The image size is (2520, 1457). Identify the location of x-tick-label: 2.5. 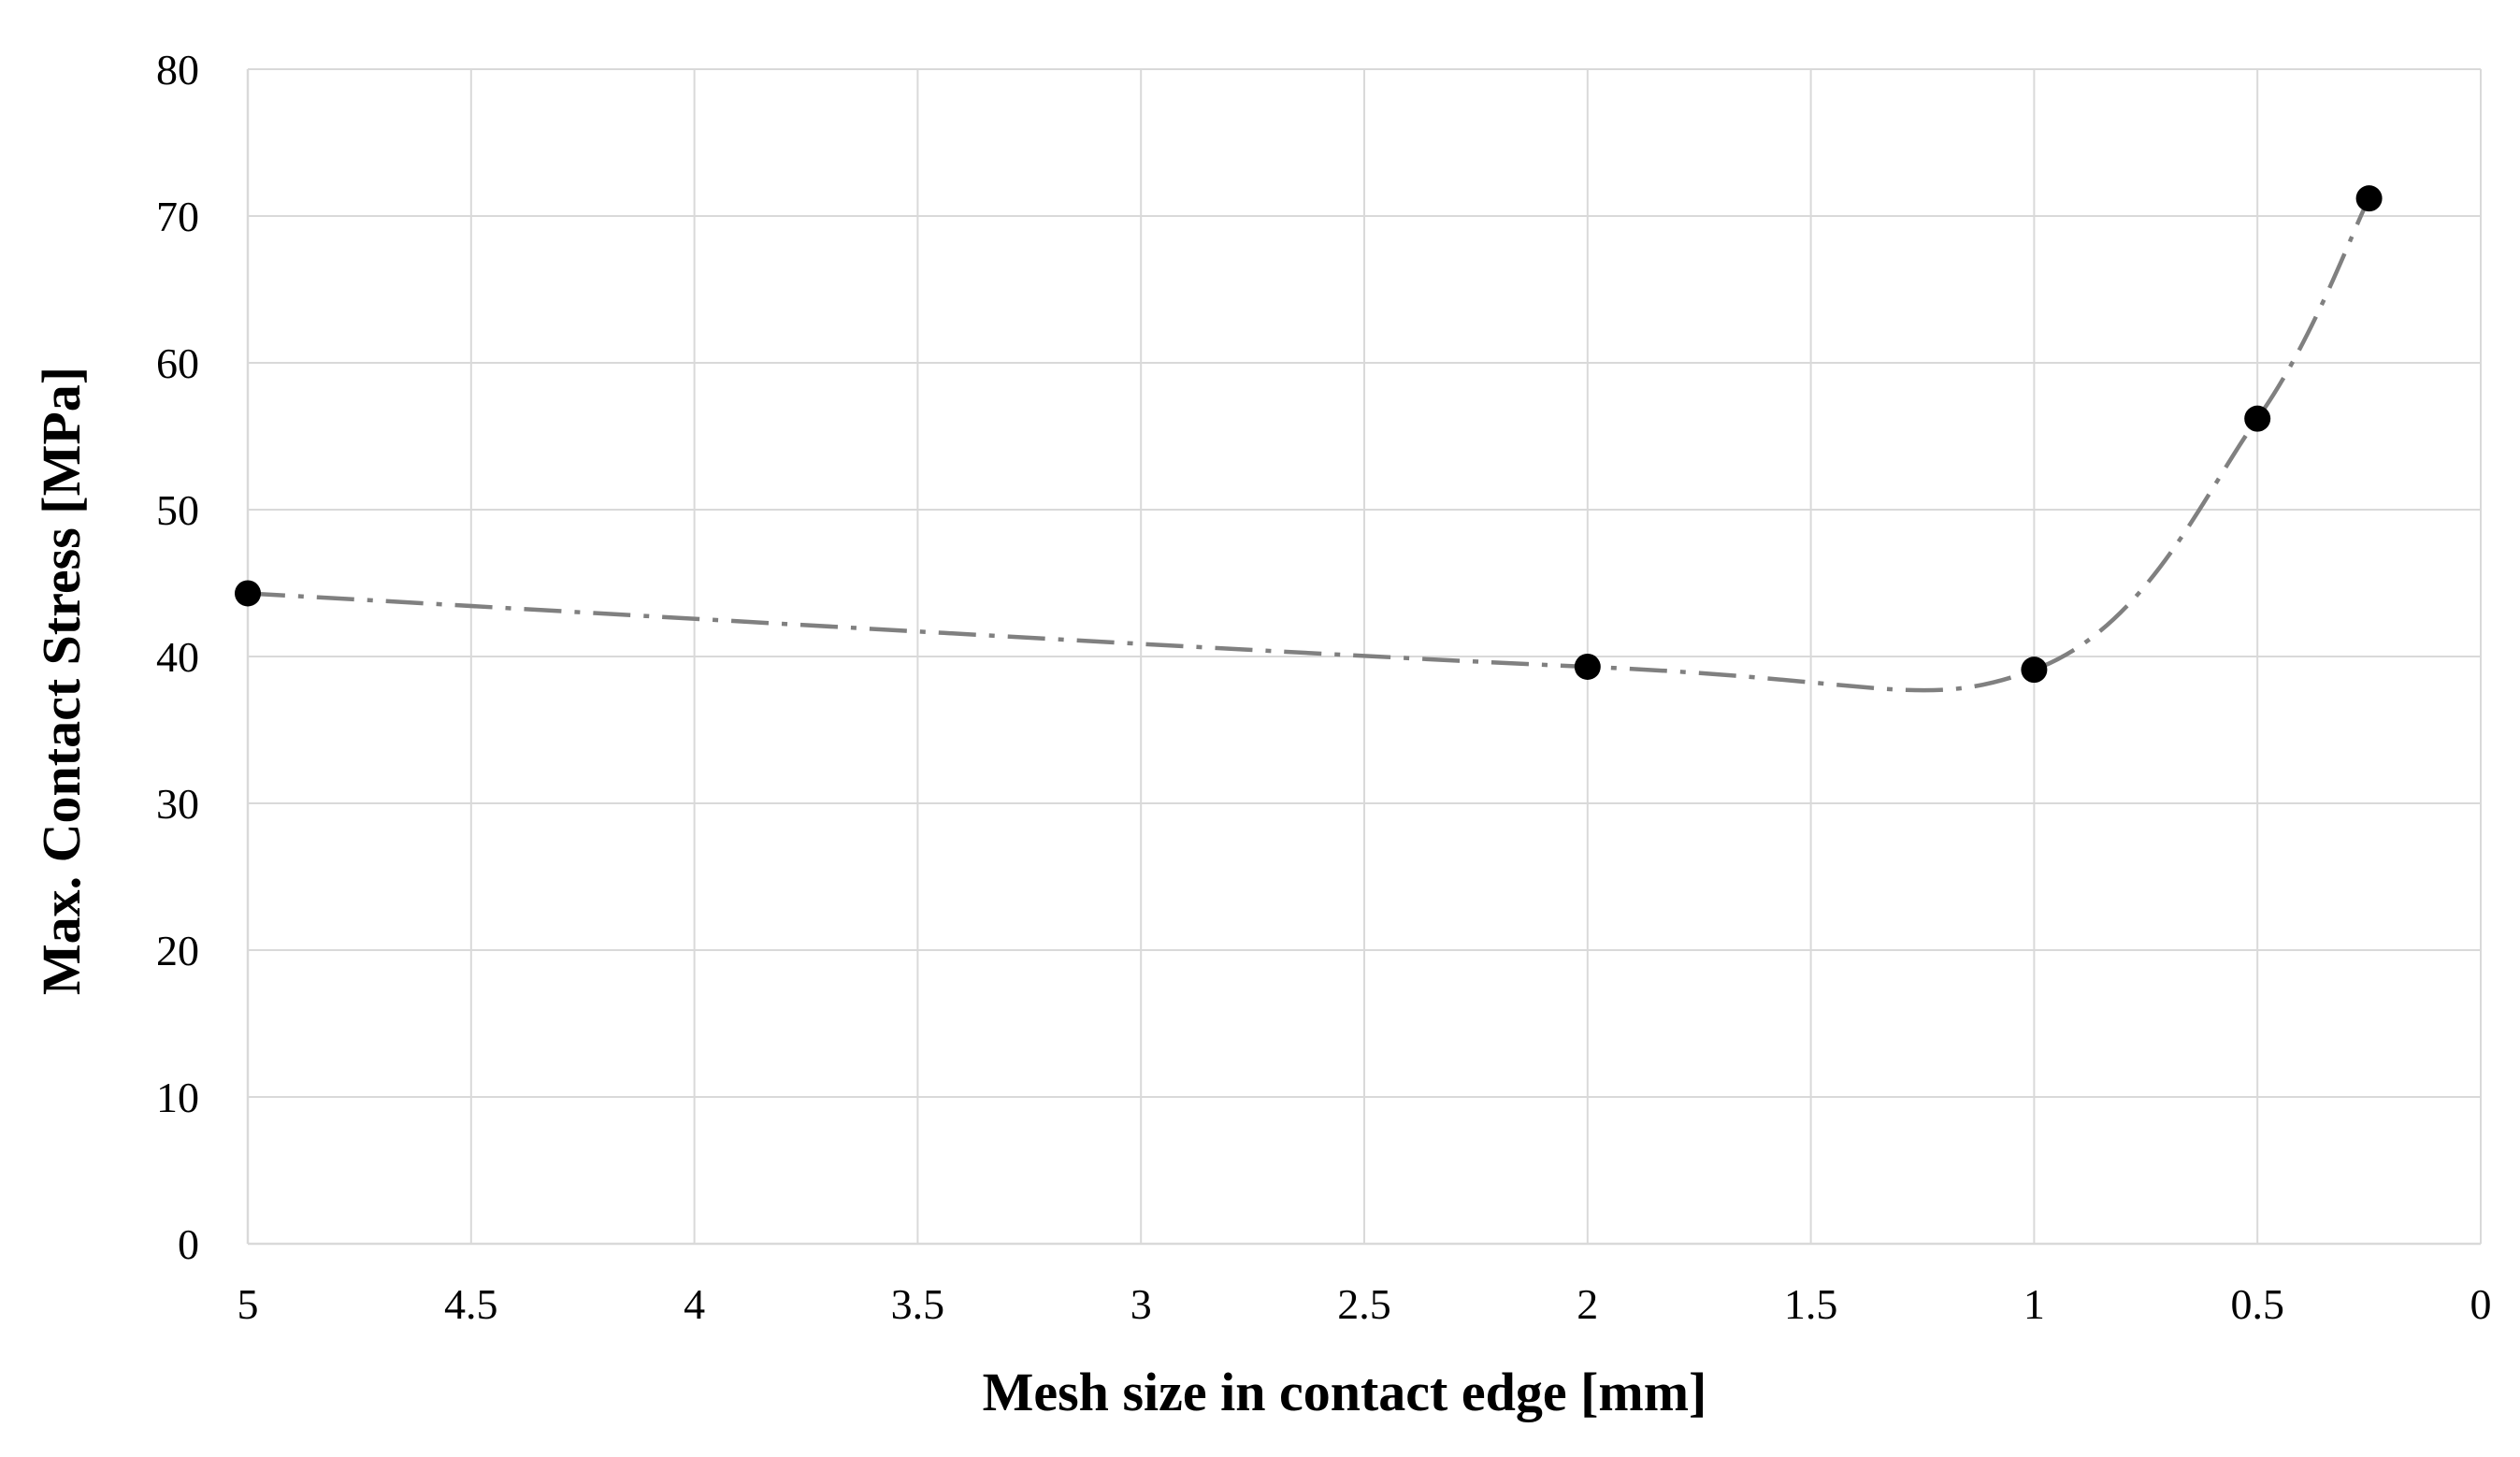
(1364, 1304).